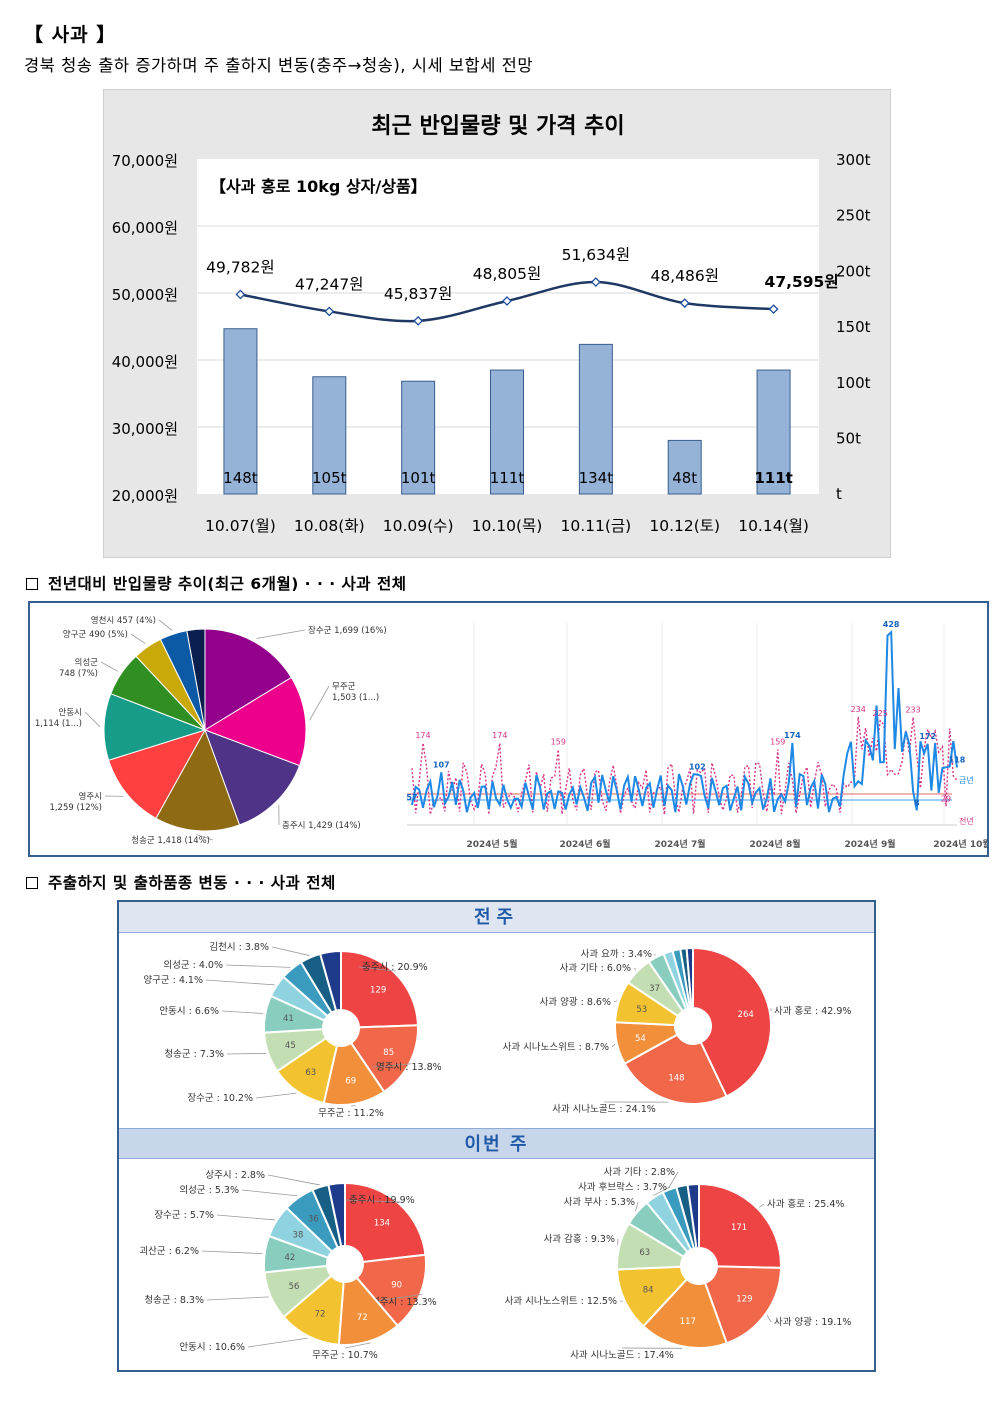 This screenshot has width=992, height=1403. Describe the element at coordinates (75, 808) in the screenshot. I see `pie-label: 1,259 (12%)` at that location.